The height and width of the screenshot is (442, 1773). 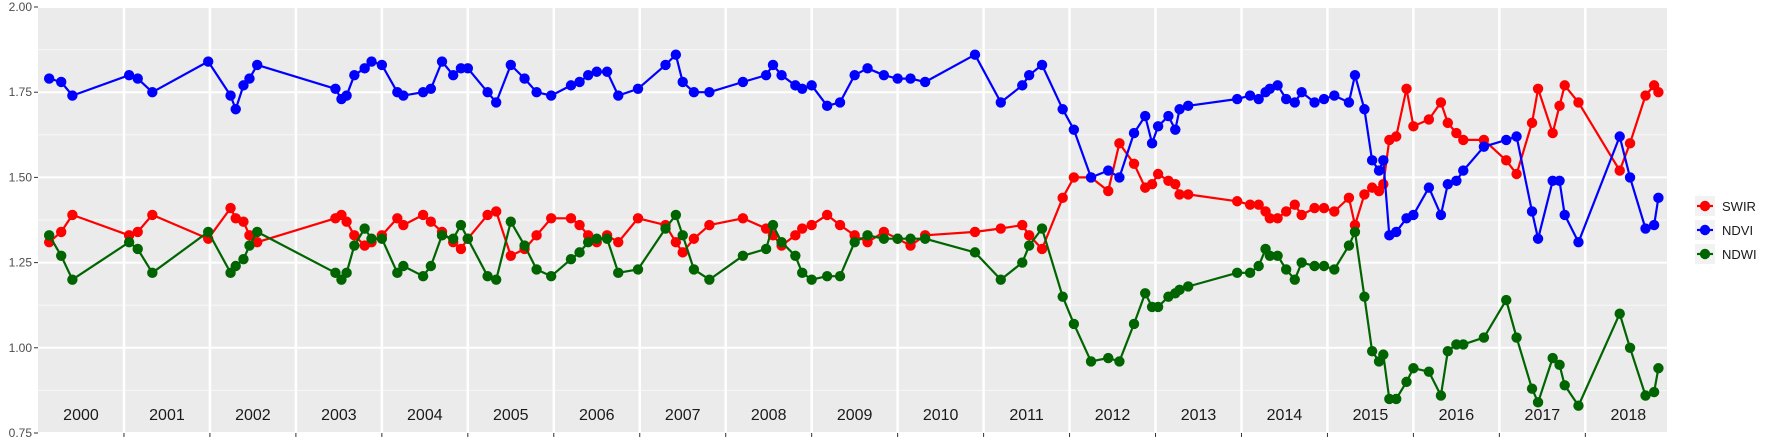 What do you see at coordinates (21, 263) in the screenshot?
I see `y-tick-label: 1.25` at bounding box center [21, 263].